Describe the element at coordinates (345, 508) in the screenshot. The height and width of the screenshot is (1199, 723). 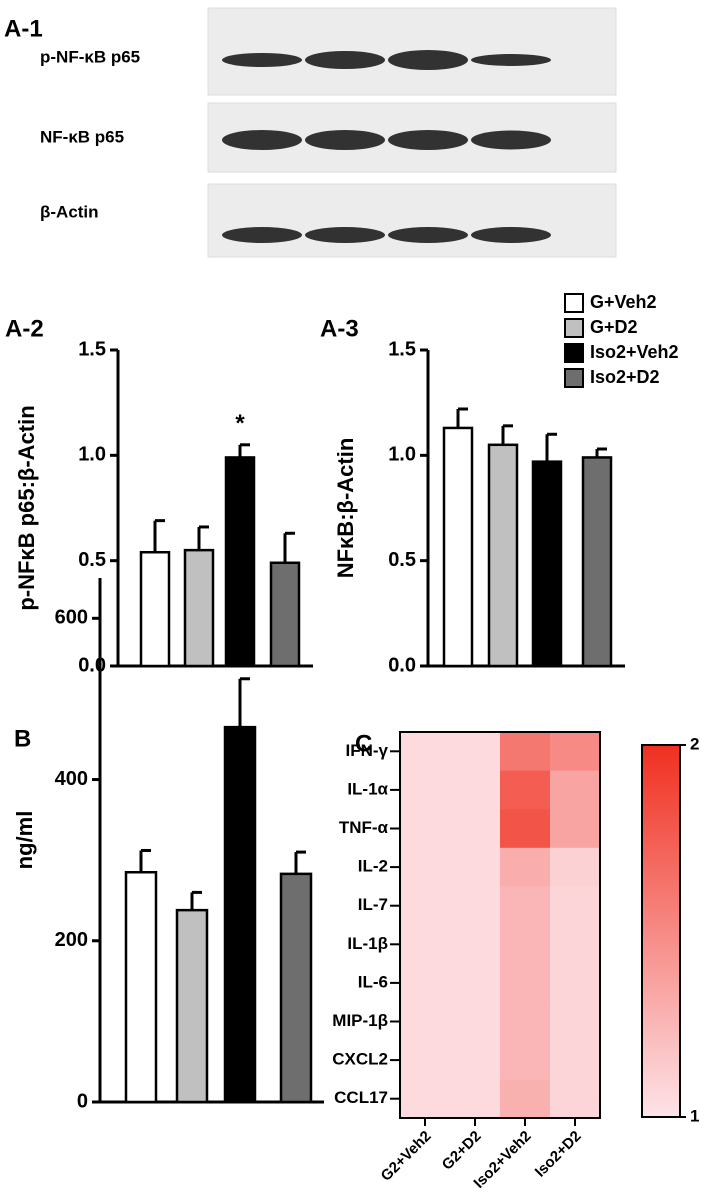
I see `y-axis-label: NFκB:β-Actin` at that location.